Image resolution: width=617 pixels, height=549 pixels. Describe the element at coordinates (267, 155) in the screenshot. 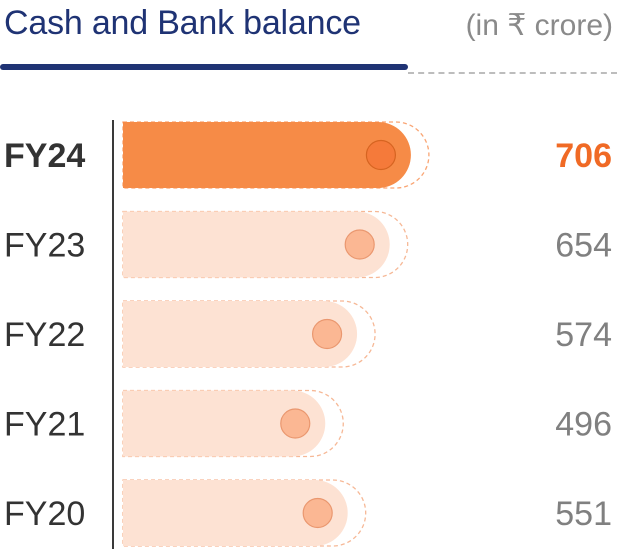

I see `bar-fy24` at that location.